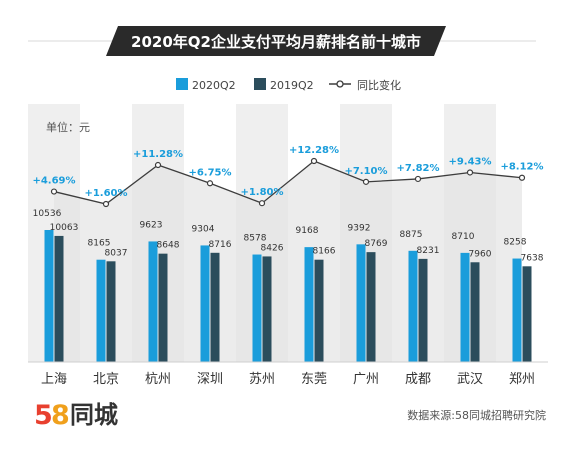  Describe the element at coordinates (418, 379) in the screenshot. I see `category-label: 成都` at that location.